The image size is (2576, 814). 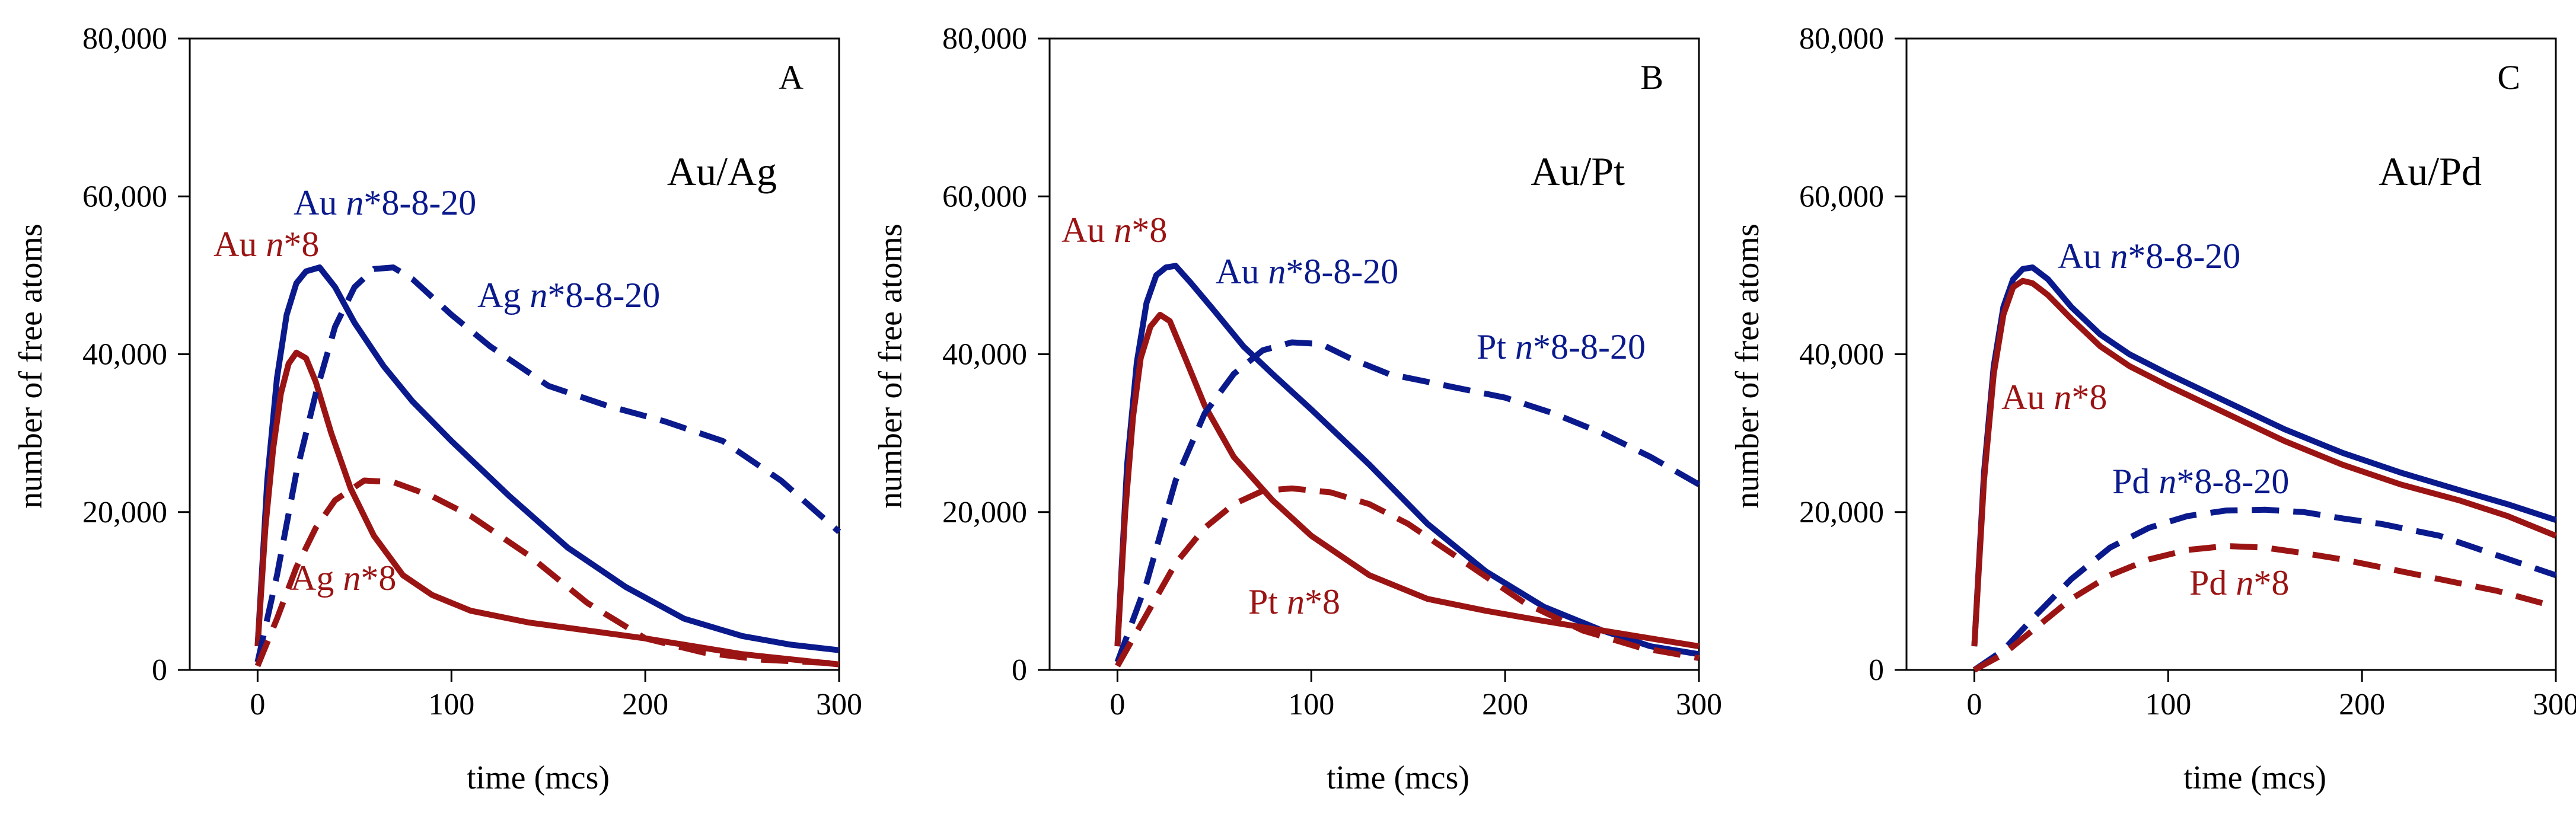 What do you see at coordinates (722, 171) in the screenshot?
I see `system-label: Au/Ag` at bounding box center [722, 171].